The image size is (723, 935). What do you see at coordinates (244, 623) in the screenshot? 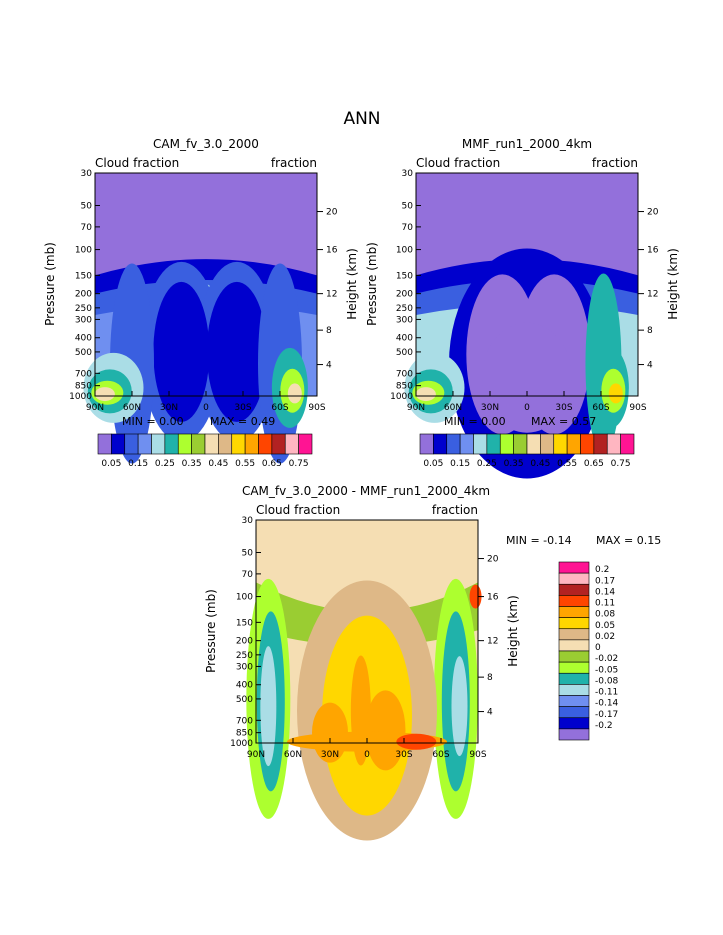
I see `y-tick-label: 150` at bounding box center [244, 623].